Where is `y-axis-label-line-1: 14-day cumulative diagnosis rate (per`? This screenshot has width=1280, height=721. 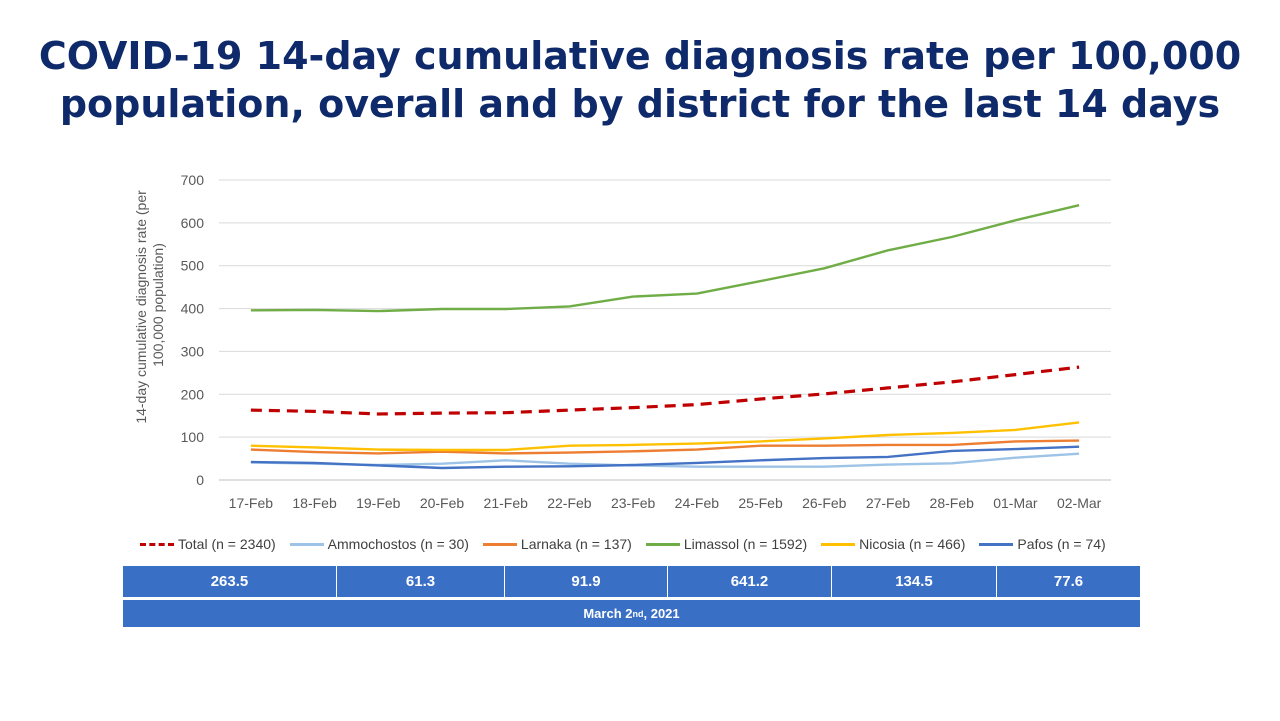 y-axis-label-line-1: 14-day cumulative diagnosis rate (per is located at coordinates (141, 307).